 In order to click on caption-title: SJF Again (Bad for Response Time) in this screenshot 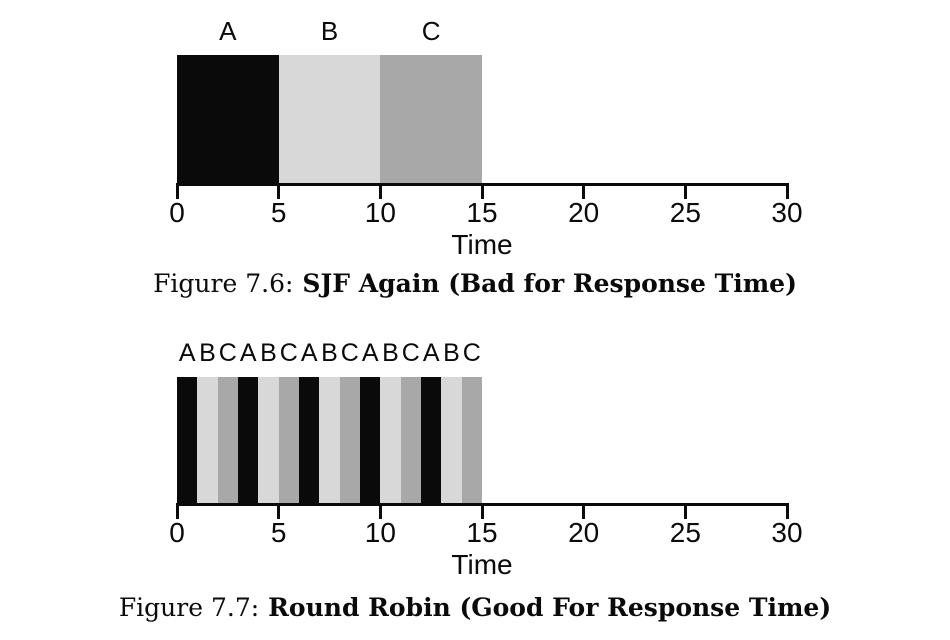, I will do `click(549, 283)`.